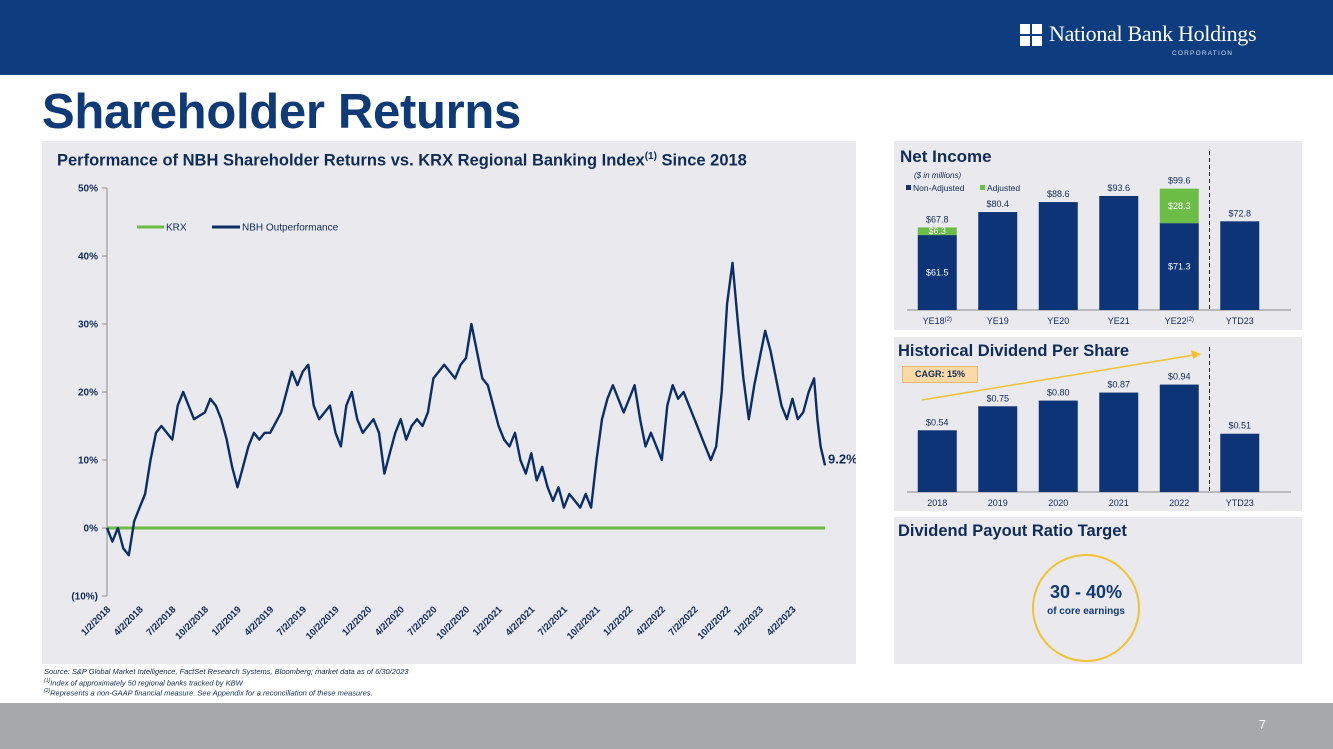 The height and width of the screenshot is (749, 1333). I want to click on payout-value: 30 - 40%, so click(1086, 592).